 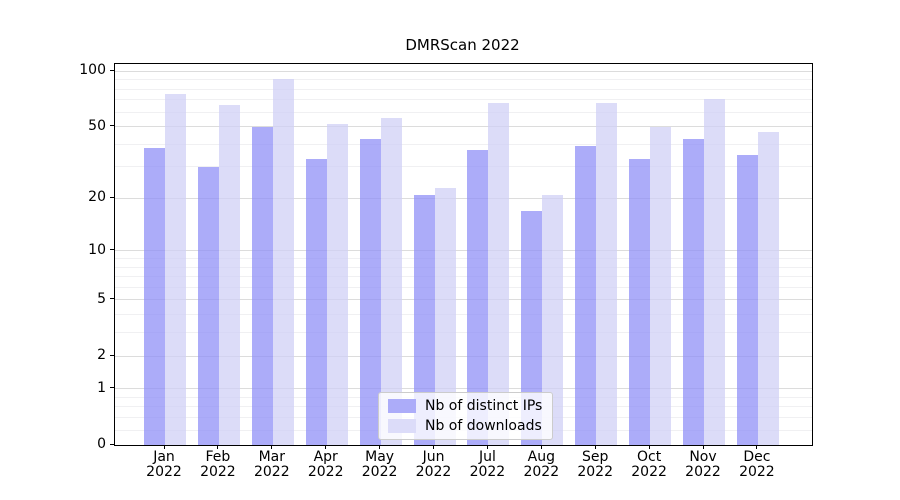 What do you see at coordinates (462, 45) in the screenshot?
I see `chart-title: DMRScan 2022` at bounding box center [462, 45].